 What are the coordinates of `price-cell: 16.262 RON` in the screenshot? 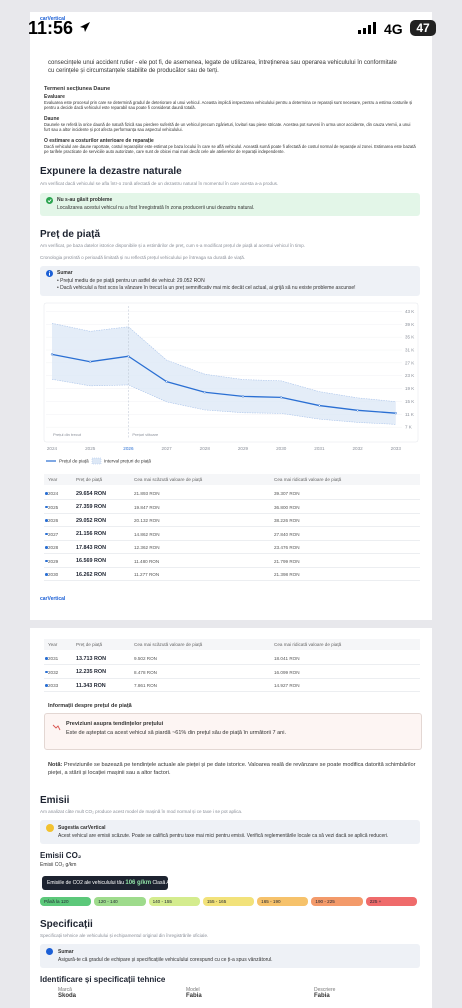 It's located at (91, 574).